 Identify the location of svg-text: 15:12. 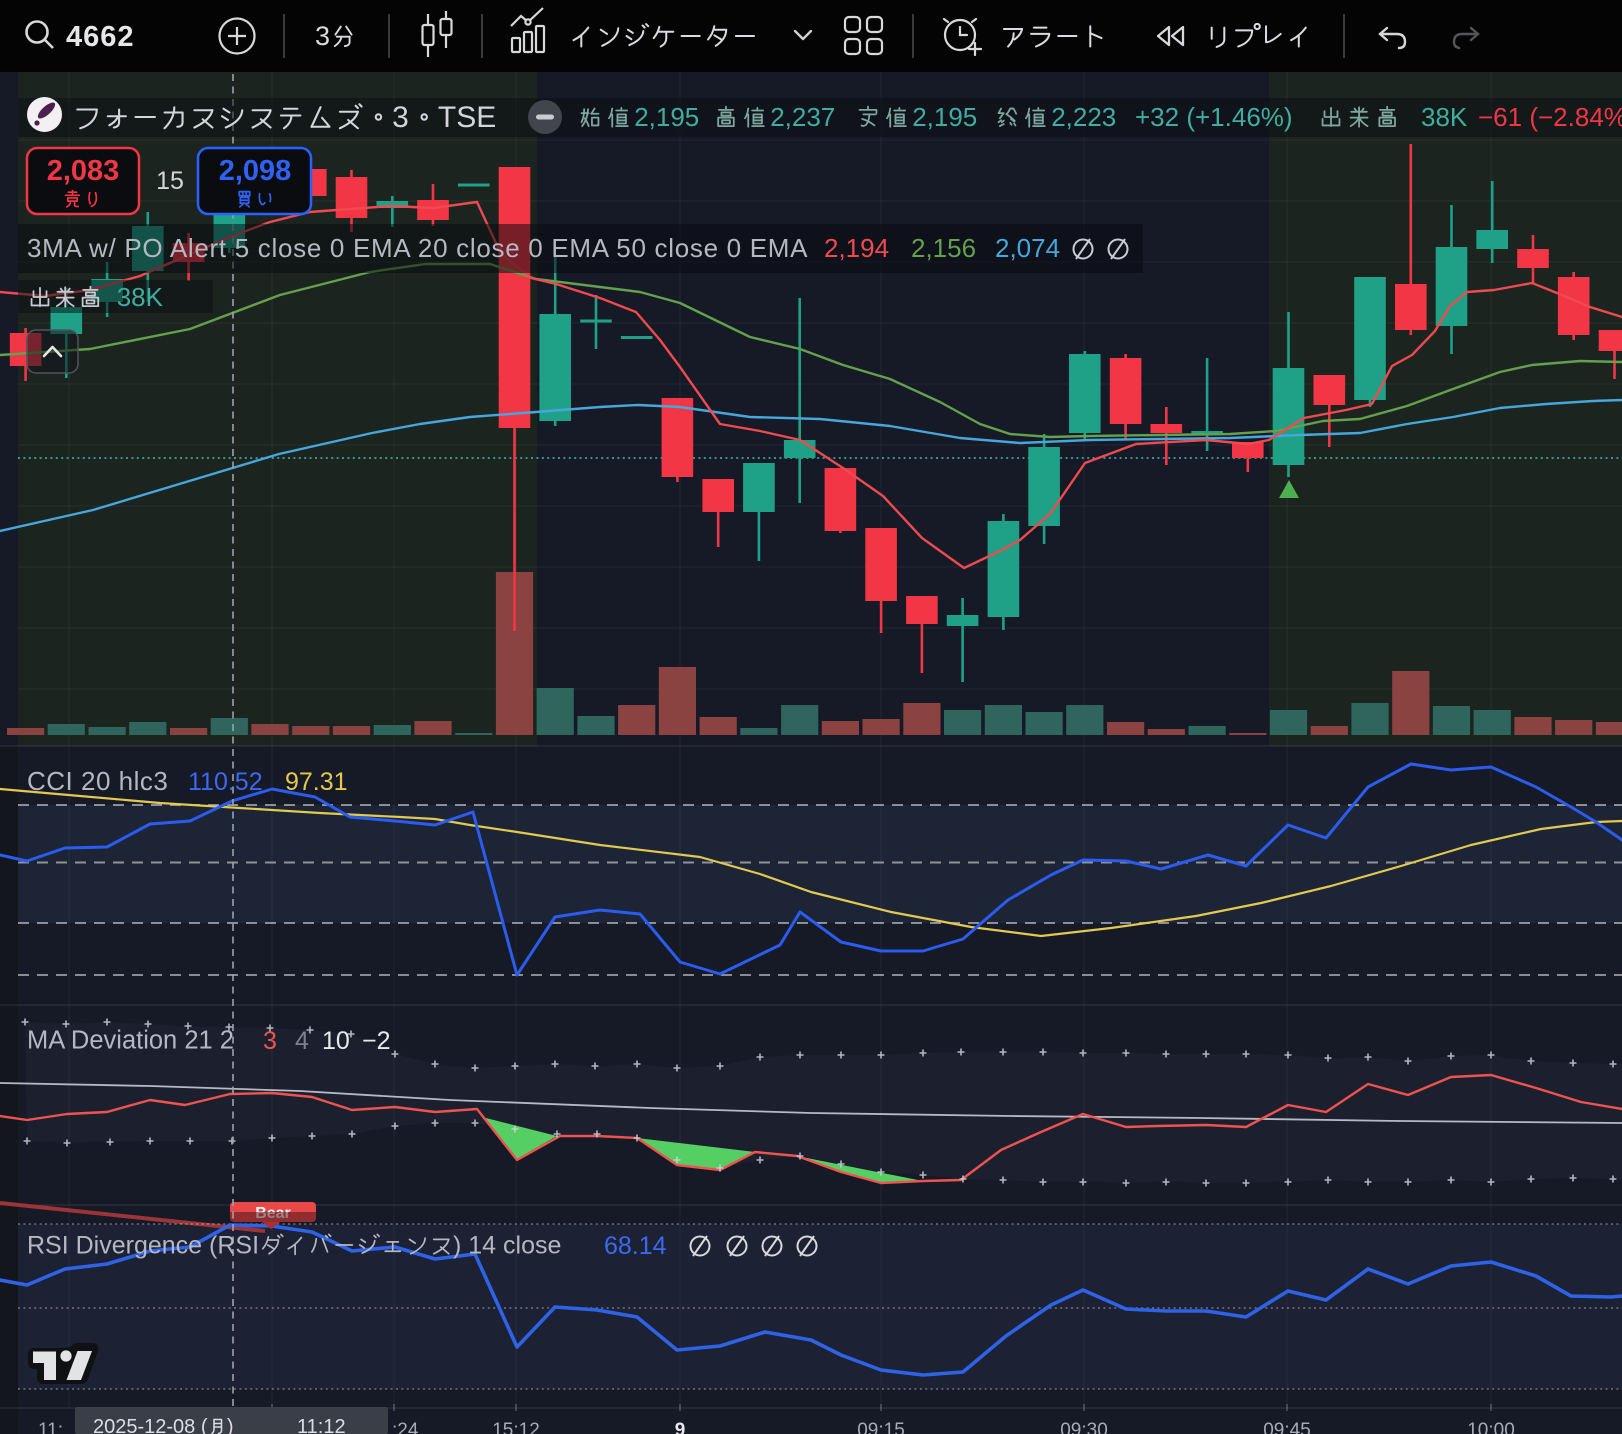
(516, 1427).